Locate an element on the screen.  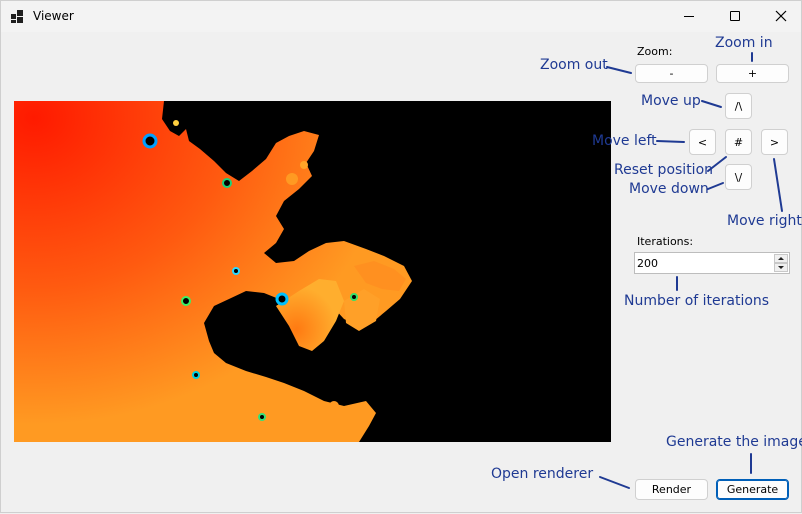
reset-position-button: # is located at coordinates (738, 142).